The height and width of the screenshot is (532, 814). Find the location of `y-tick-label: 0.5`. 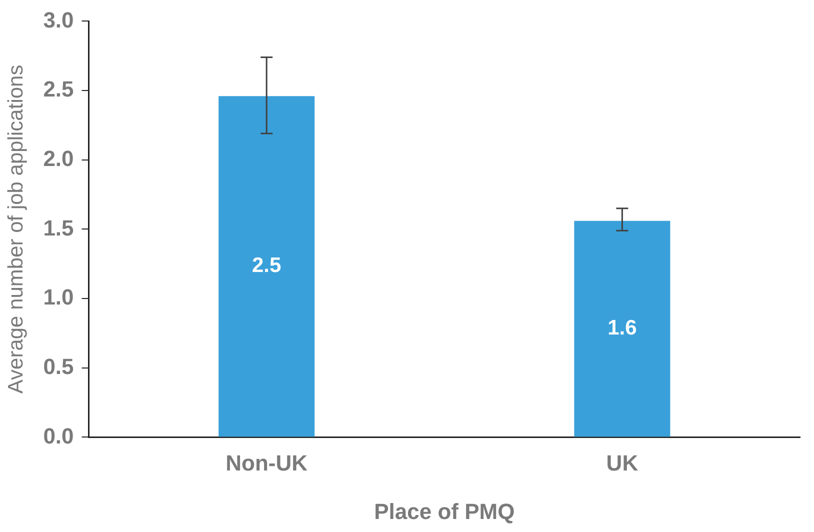

y-tick-label: 0.5 is located at coordinates (58, 366).